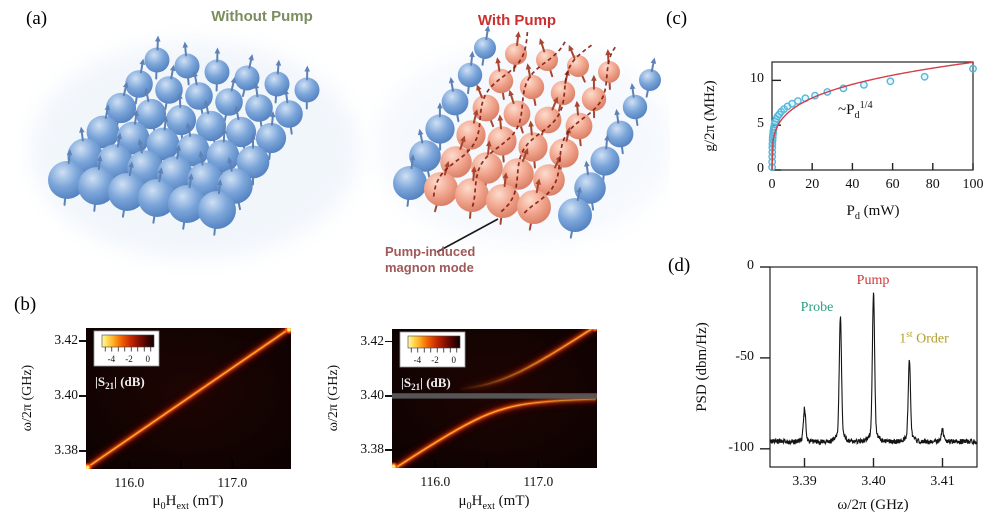 Image resolution: width=1000 pixels, height=530 pixels. What do you see at coordinates (973, 184) in the screenshot?
I see `x-tick-label: 100` at bounding box center [973, 184].